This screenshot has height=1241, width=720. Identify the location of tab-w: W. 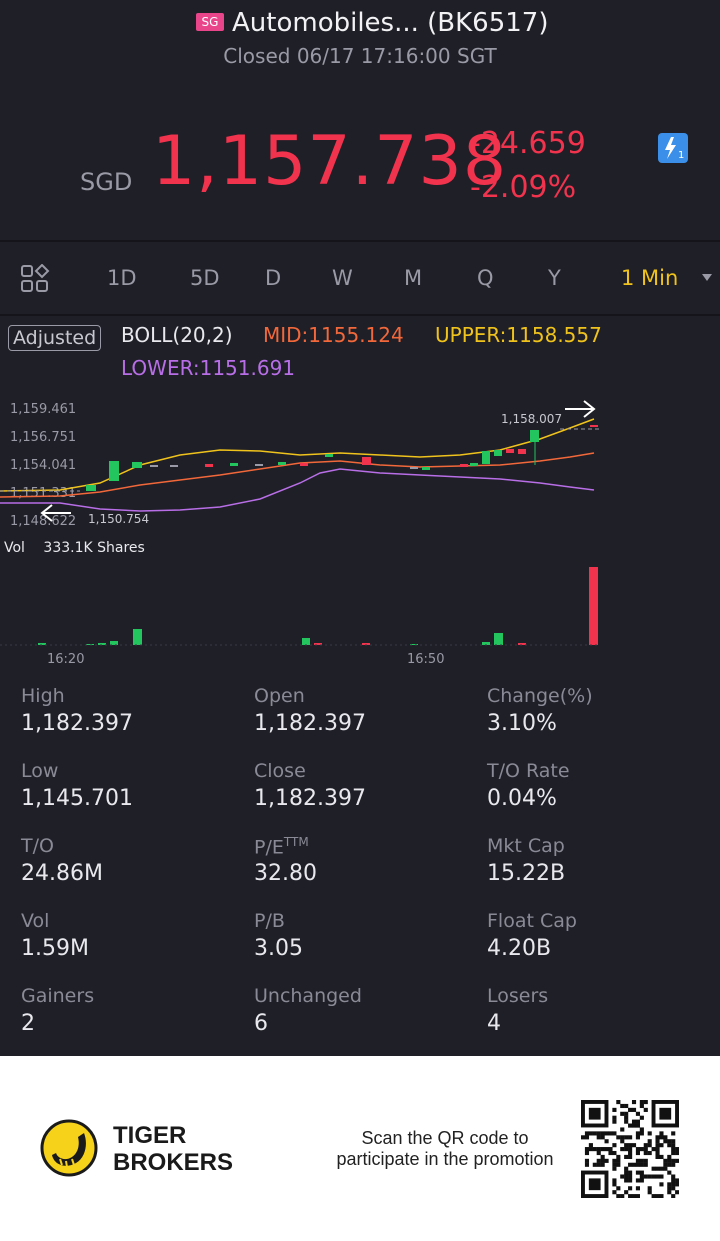
(342, 278).